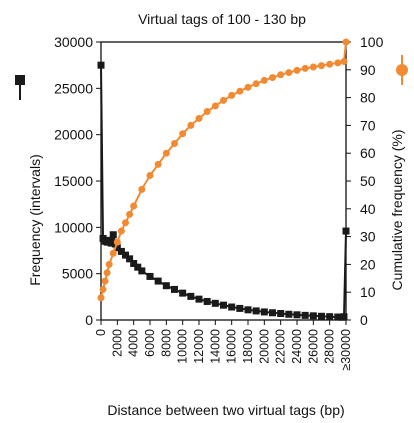 This screenshot has width=414, height=423. Describe the element at coordinates (364, 320) in the screenshot. I see `y-right-tick-label: 0` at that location.